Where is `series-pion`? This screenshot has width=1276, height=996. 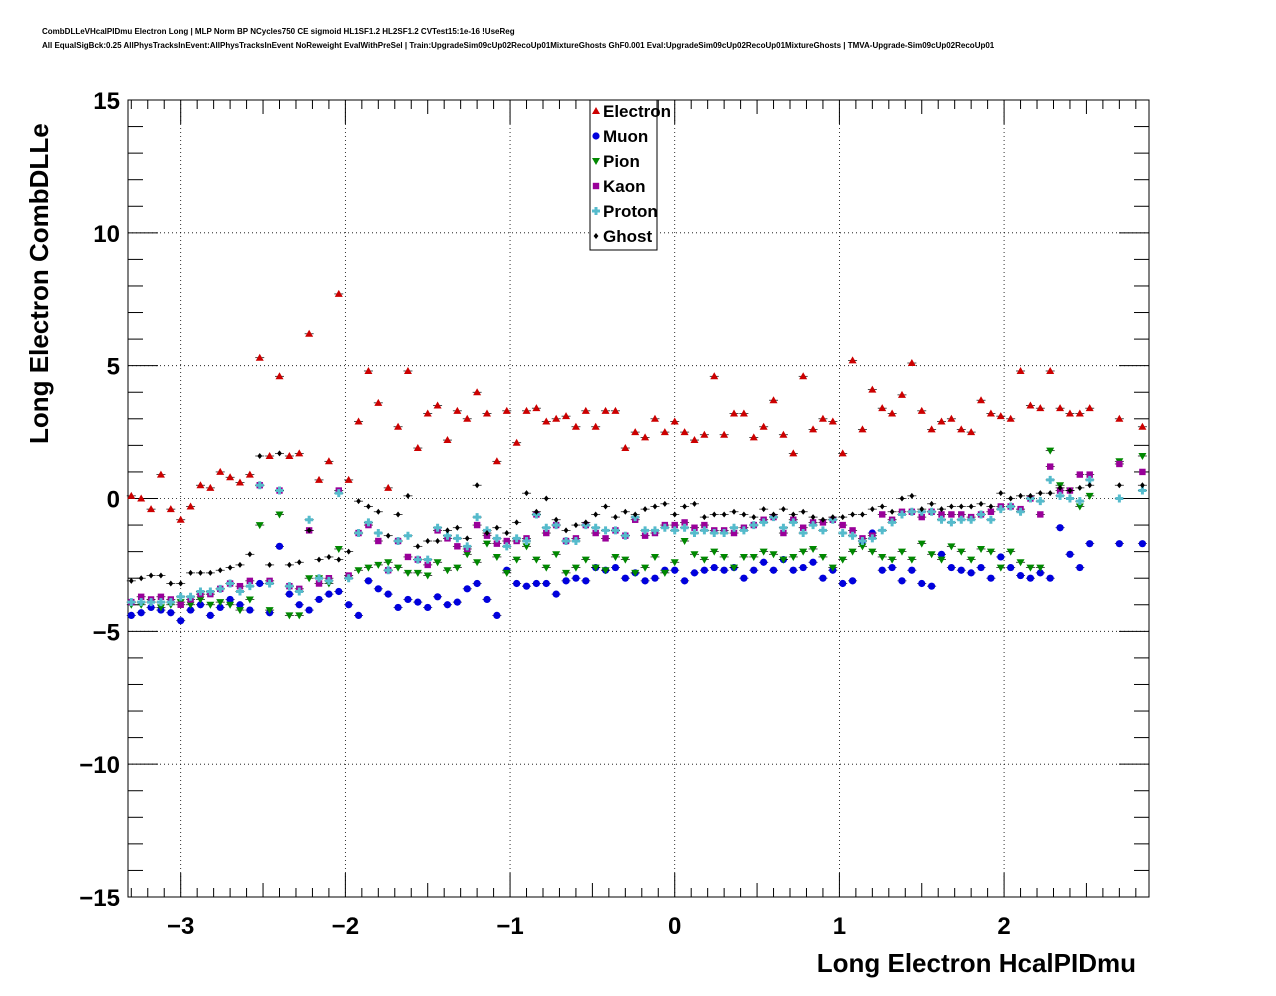
series-pion is located at coordinates (636, 533).